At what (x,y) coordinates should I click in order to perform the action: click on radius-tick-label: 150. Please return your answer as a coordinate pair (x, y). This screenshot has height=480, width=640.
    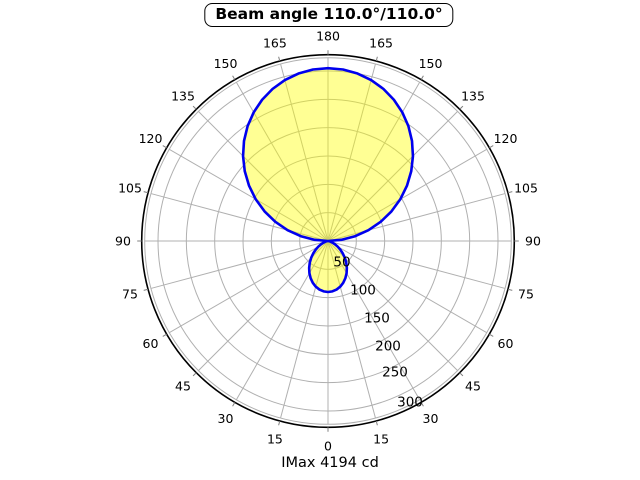
    Looking at the image, I should click on (377, 319).